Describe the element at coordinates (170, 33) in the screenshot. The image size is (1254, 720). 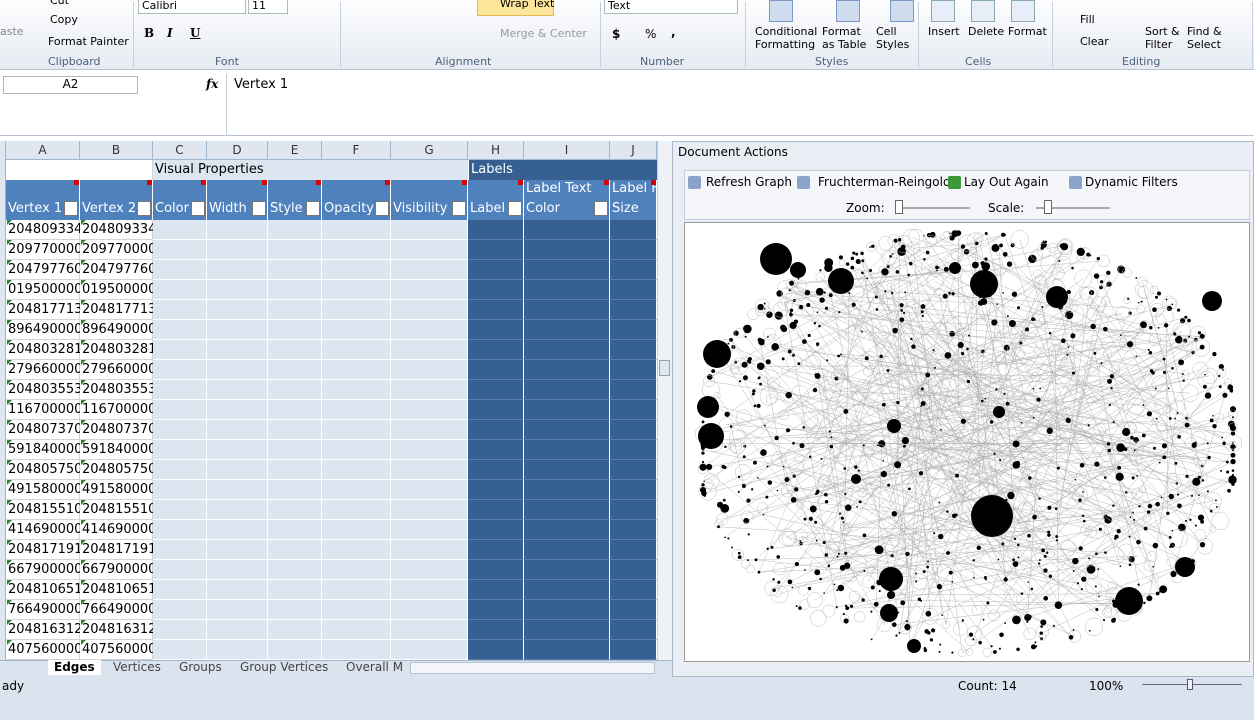
I see `button: I` at that location.